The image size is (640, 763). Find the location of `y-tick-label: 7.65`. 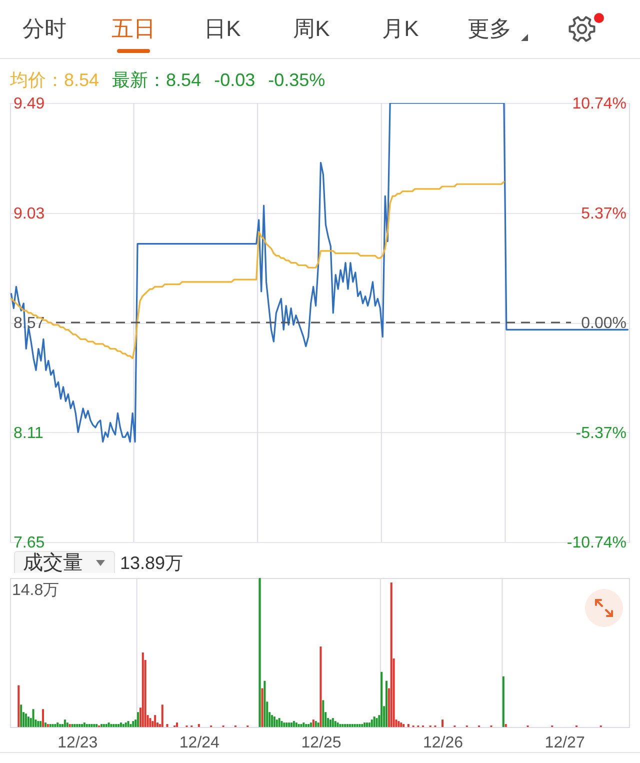

y-tick-label: 7.65 is located at coordinates (29, 543).